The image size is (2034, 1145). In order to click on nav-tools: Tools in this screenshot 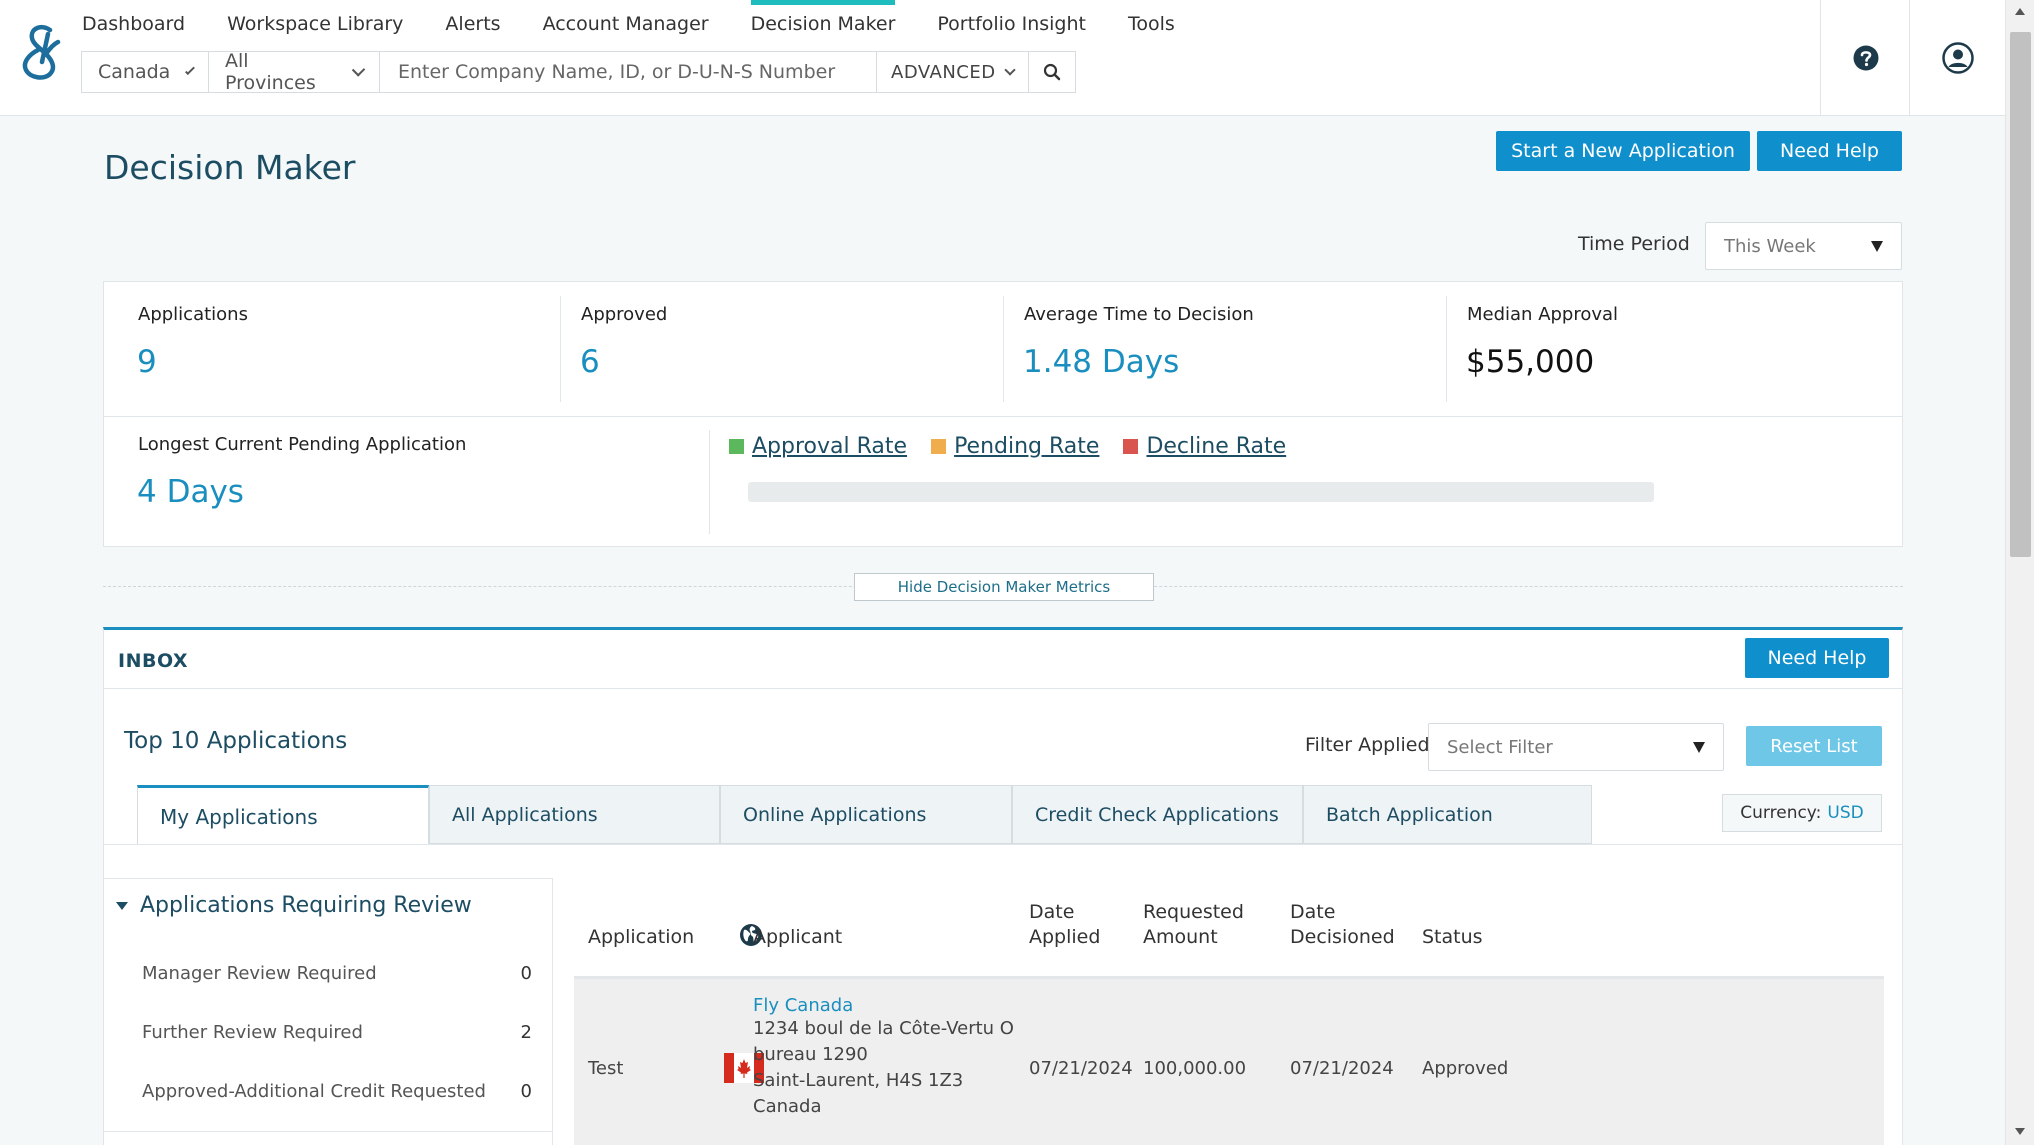, I will do `click(1151, 24)`.